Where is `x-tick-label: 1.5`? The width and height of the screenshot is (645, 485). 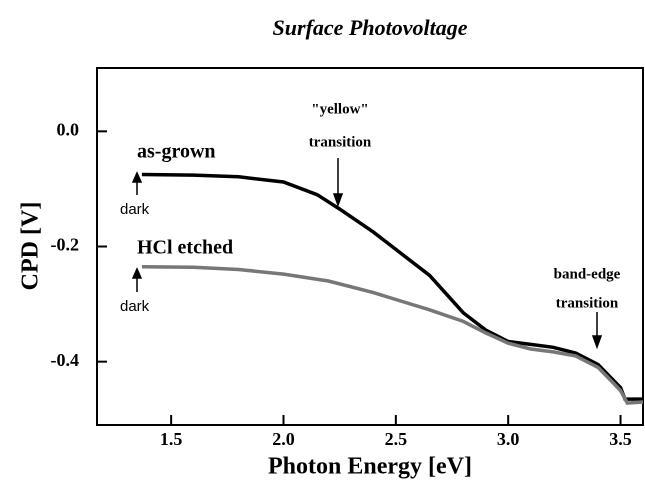 x-tick-label: 1.5 is located at coordinates (171, 439).